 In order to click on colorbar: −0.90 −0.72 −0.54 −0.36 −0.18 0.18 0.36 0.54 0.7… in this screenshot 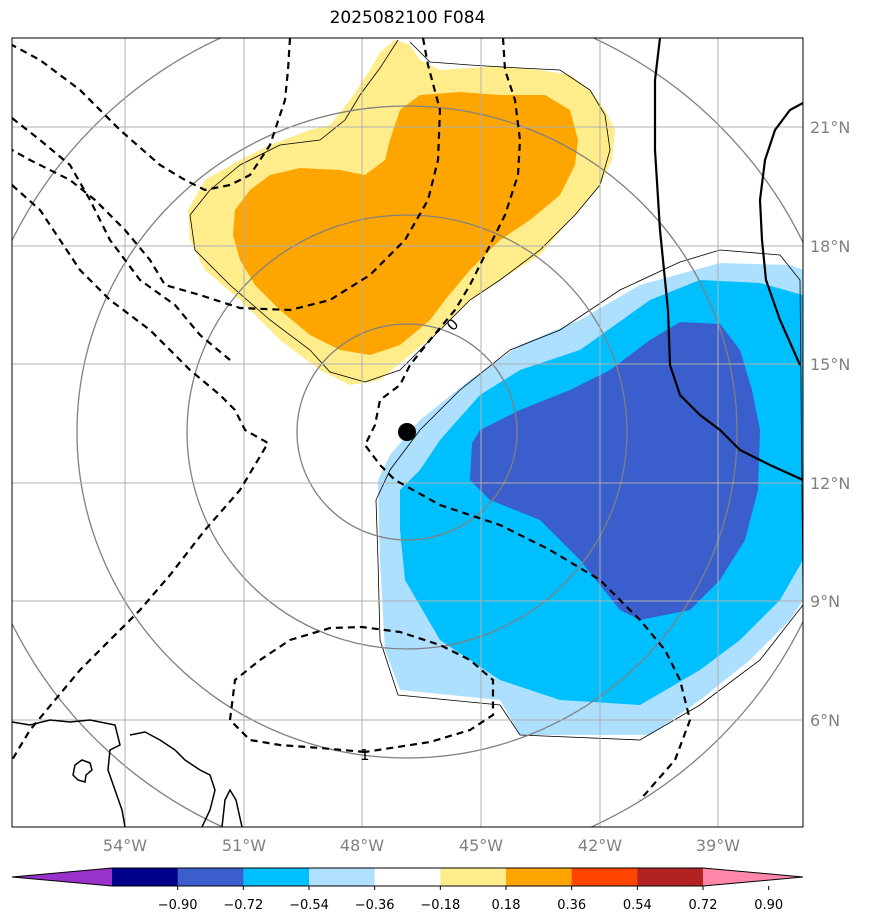, I will do `click(407, 890)`.